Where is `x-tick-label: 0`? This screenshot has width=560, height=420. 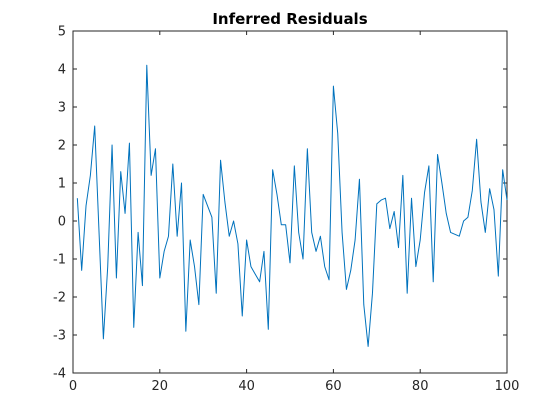
x-tick-label: 0 is located at coordinates (73, 386).